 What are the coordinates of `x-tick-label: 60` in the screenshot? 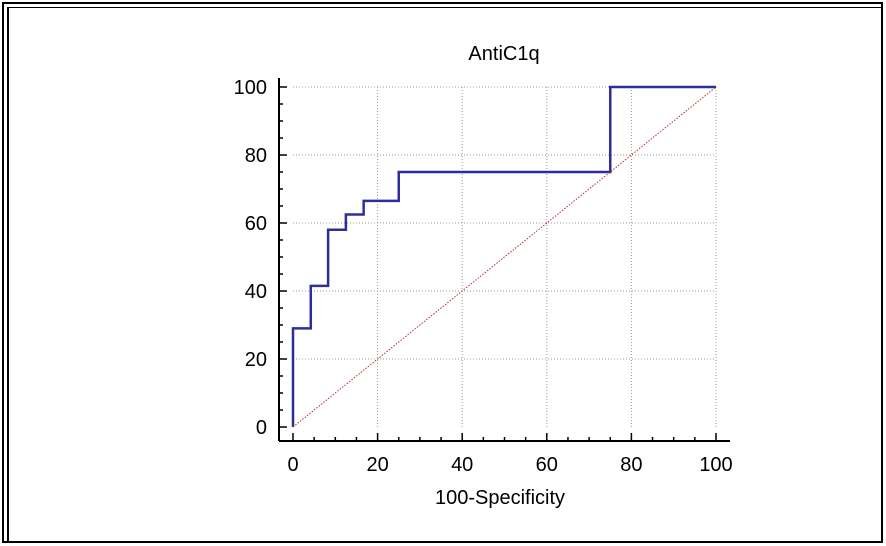 It's located at (547, 465).